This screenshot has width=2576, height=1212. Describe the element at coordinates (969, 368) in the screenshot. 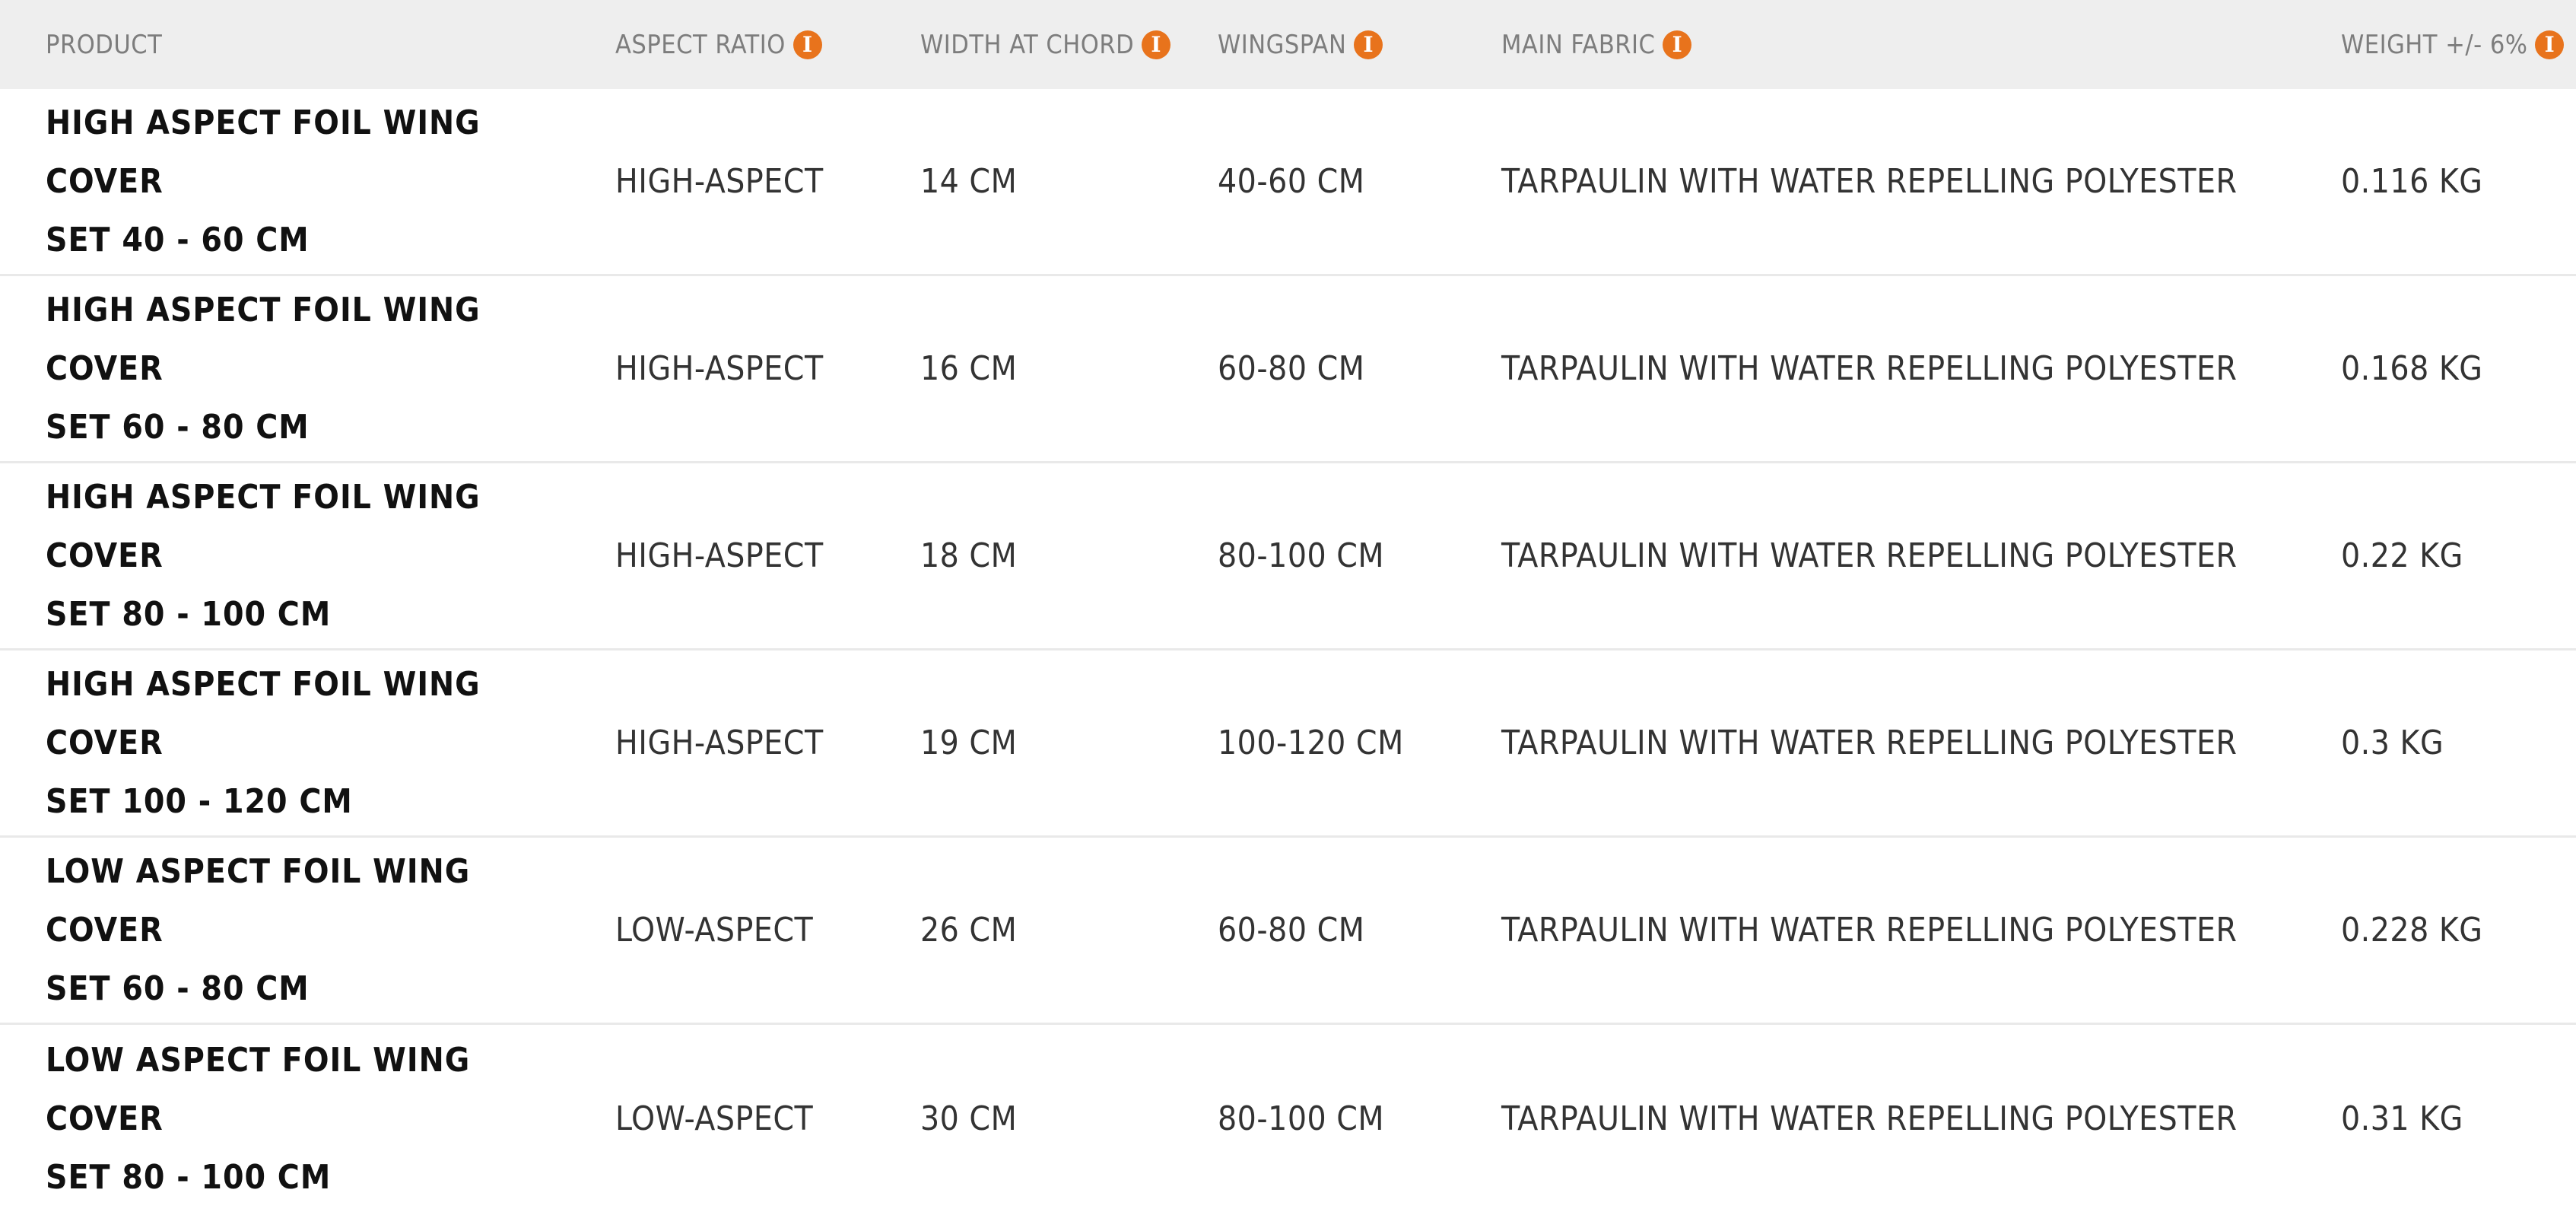

I see `width-at-chord-cell: 16 CM` at that location.